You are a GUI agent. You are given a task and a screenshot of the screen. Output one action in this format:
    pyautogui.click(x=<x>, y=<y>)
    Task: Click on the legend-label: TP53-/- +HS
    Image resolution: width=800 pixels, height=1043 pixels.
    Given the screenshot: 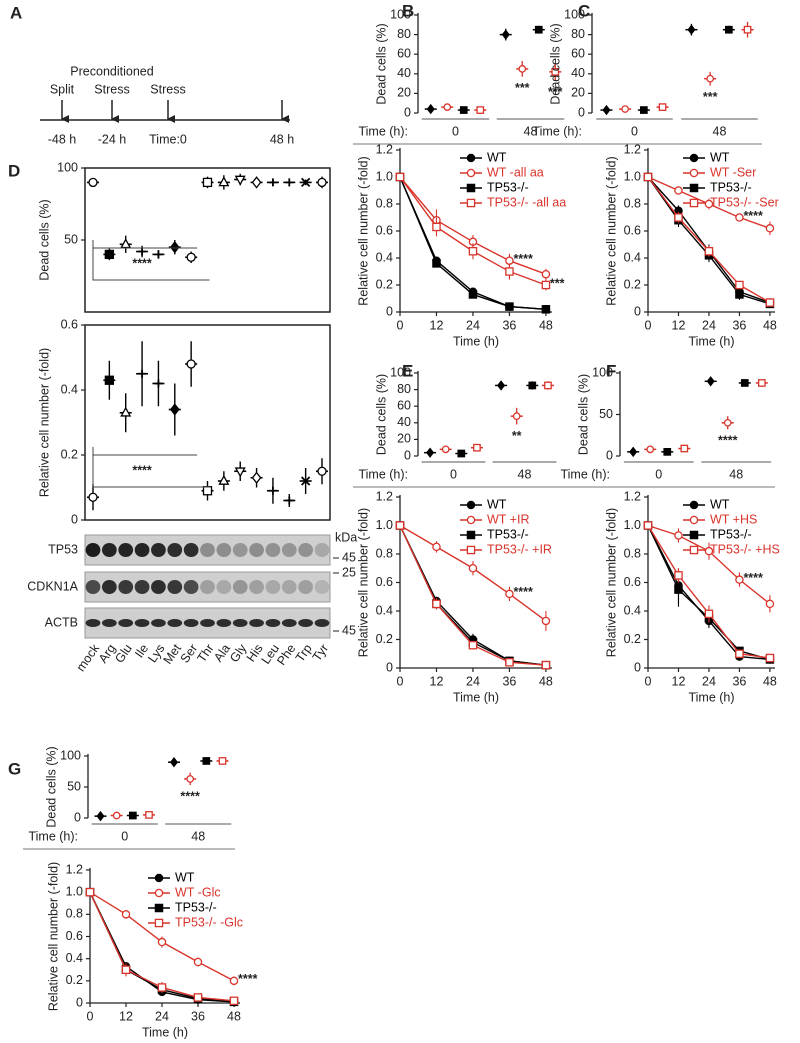 What is the action you would take?
    pyautogui.click(x=745, y=549)
    